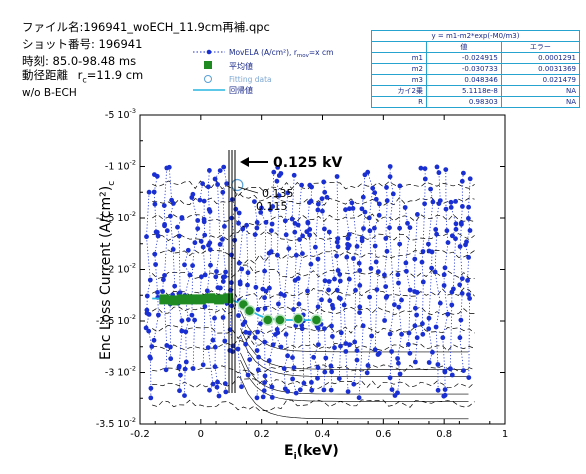 This screenshot has height=474, width=586. I want to click on mean-point, so click(200, 299).